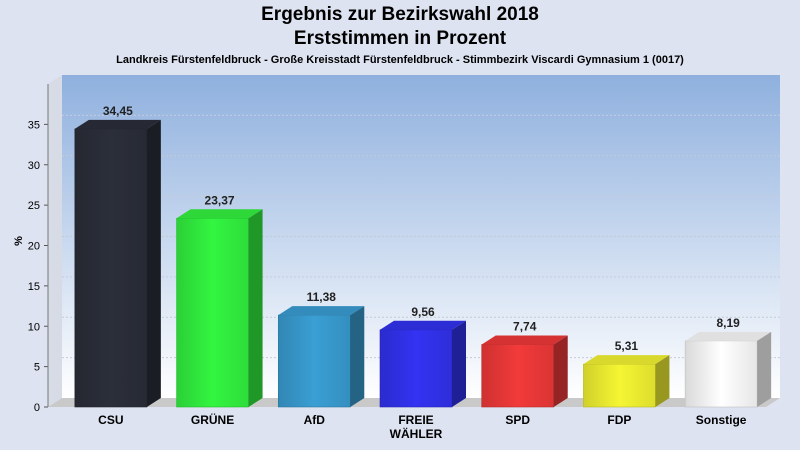  I want to click on chart-subtitle-main: Erststimmen in Prozent, so click(400, 38).